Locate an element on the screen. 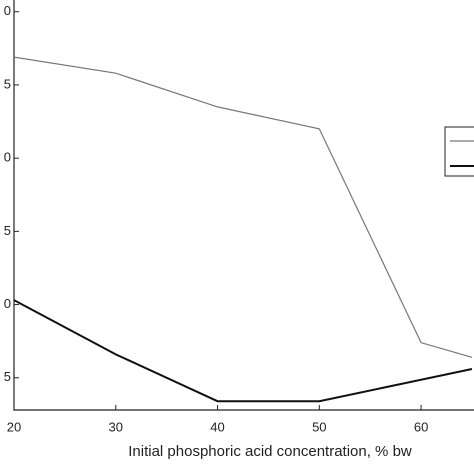 Image resolution: width=474 pixels, height=474 pixels. x-tick-label: 50 is located at coordinates (319, 426).